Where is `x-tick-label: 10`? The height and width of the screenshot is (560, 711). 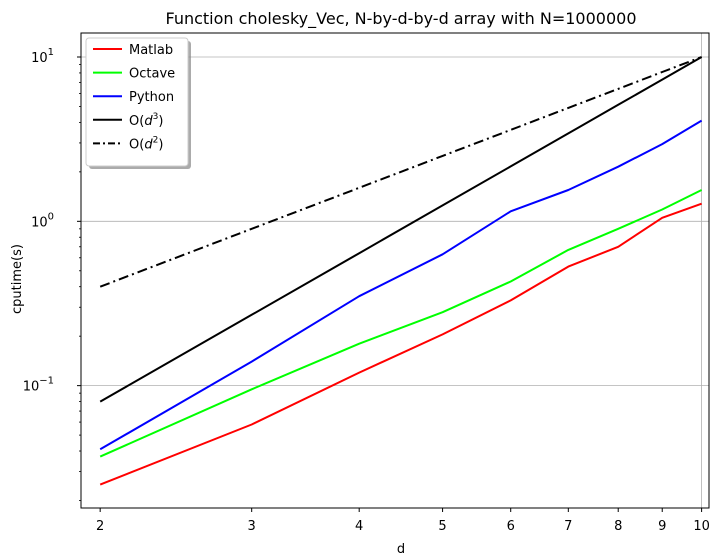 x-tick-label: 10 is located at coordinates (701, 526).